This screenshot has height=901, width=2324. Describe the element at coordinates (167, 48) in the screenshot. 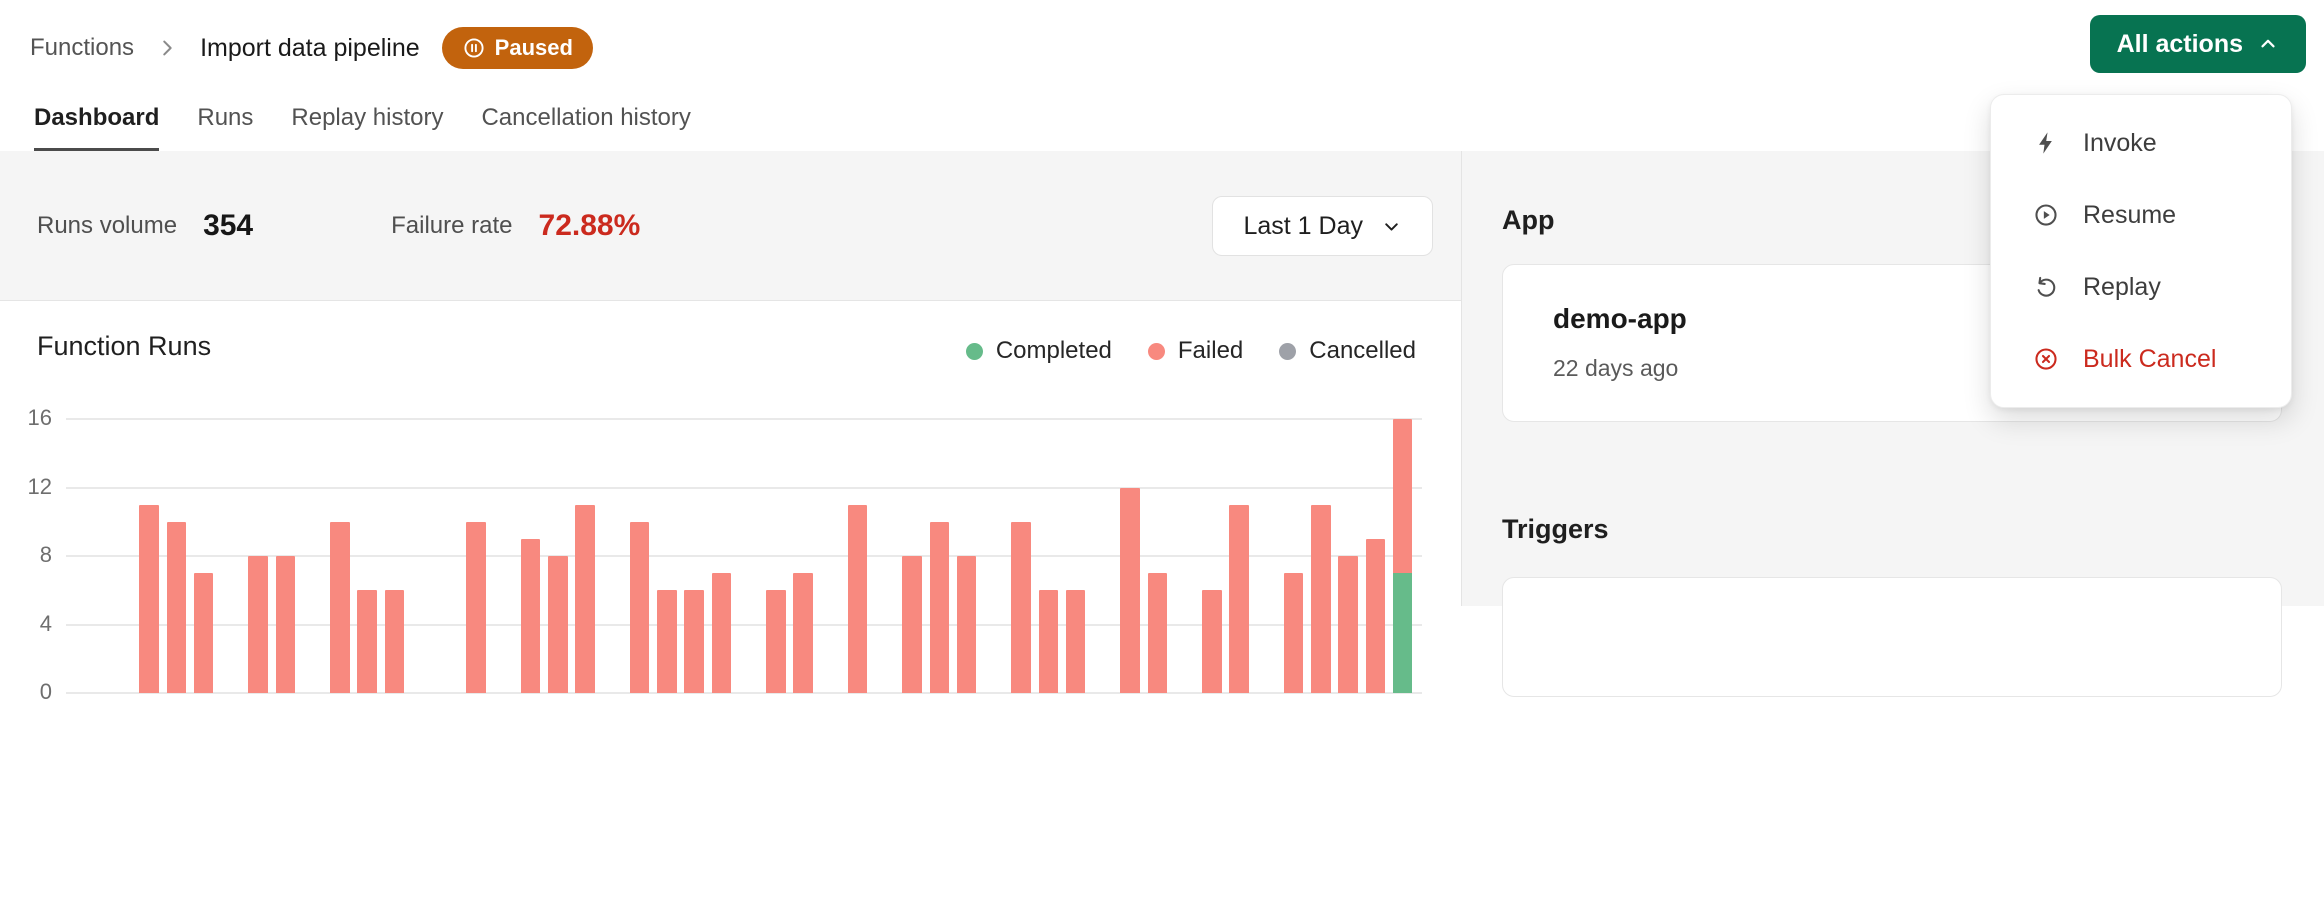

I see `chevron-right-icon` at that location.